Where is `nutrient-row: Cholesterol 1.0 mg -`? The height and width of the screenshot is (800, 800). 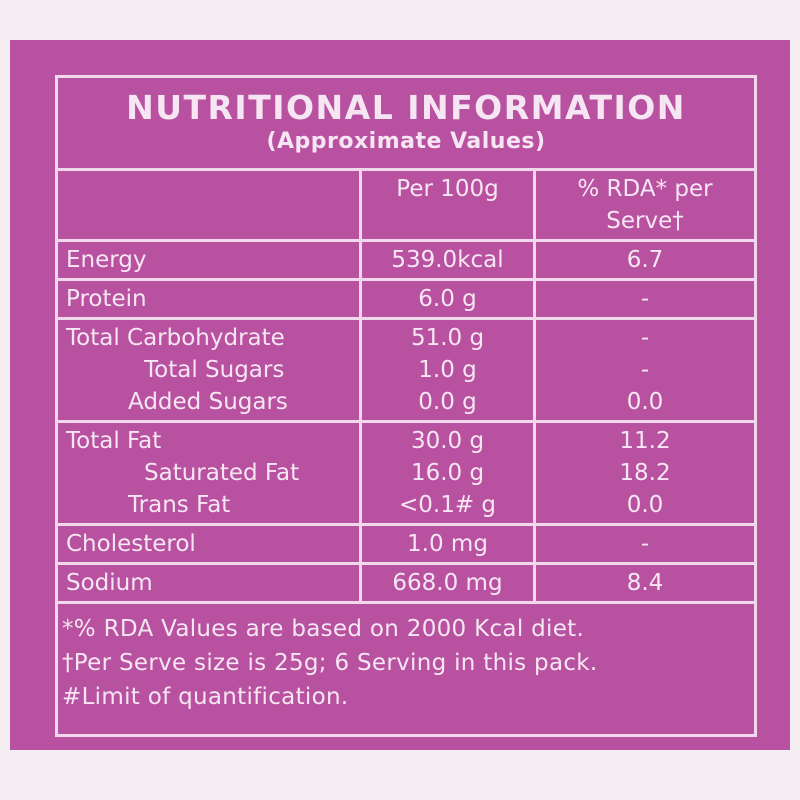 nutrient-row: Cholesterol 1.0 mg - is located at coordinates (406, 544).